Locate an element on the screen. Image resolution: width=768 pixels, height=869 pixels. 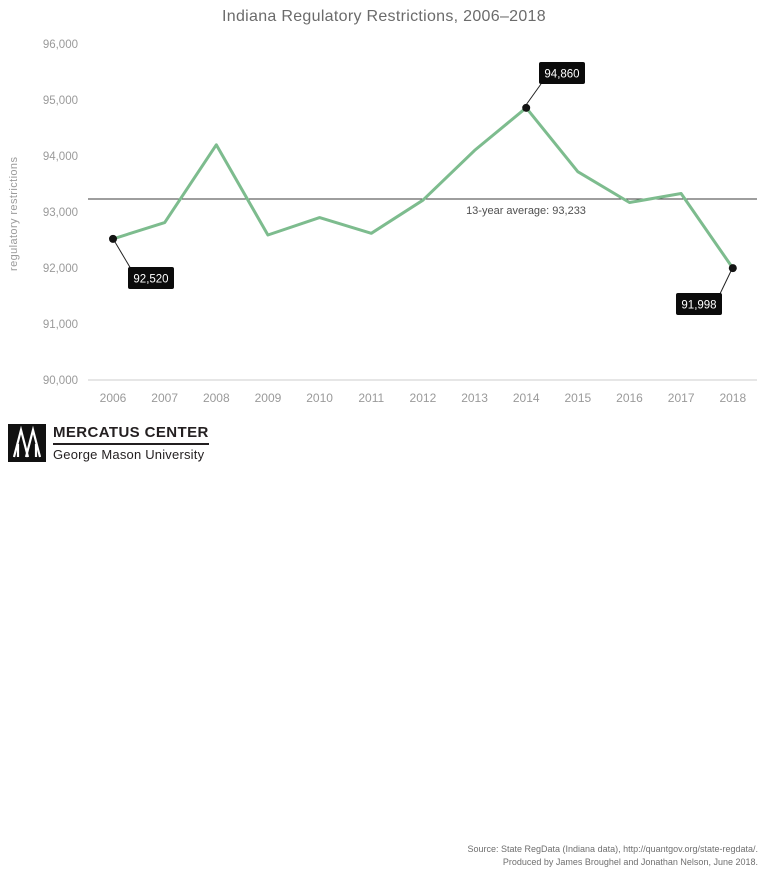
x-tick-label: 2008 is located at coordinates (216, 398).